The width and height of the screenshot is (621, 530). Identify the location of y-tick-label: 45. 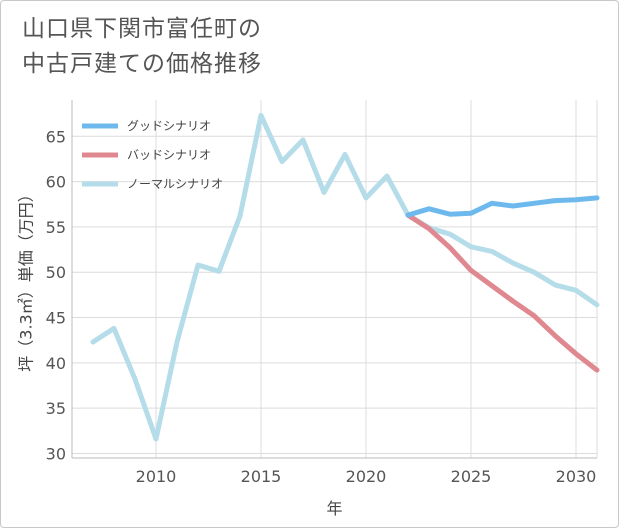
(56, 318).